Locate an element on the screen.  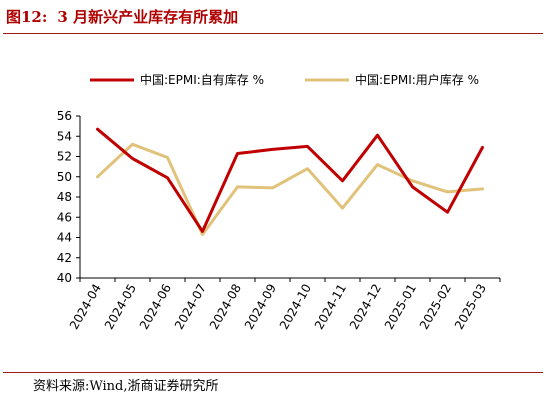
y-tick-label: 44 is located at coordinates (64, 238).